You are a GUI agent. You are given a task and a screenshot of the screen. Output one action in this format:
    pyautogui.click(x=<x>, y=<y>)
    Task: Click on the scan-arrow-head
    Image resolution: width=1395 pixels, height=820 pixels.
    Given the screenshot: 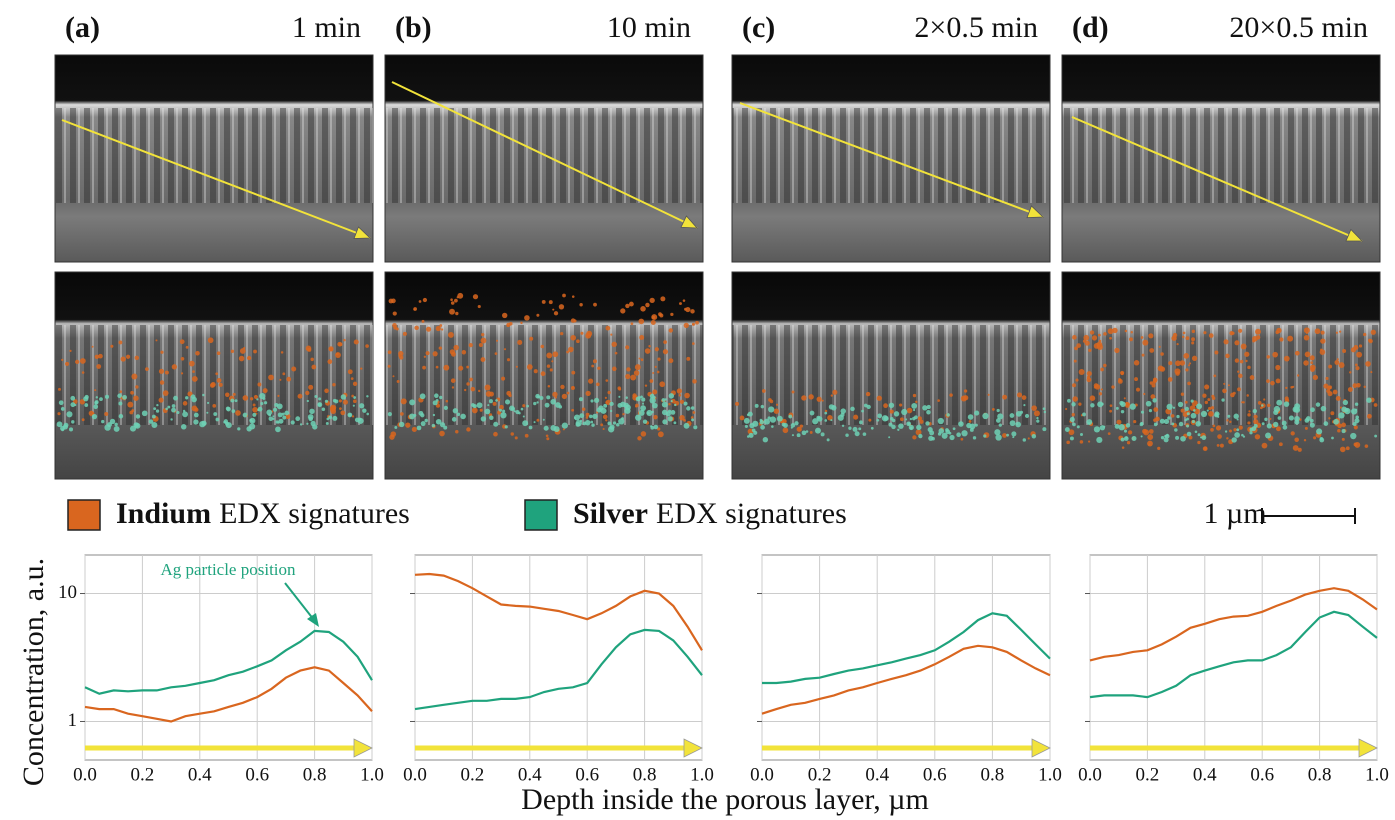 What is the action you would take?
    pyautogui.click(x=362, y=232)
    